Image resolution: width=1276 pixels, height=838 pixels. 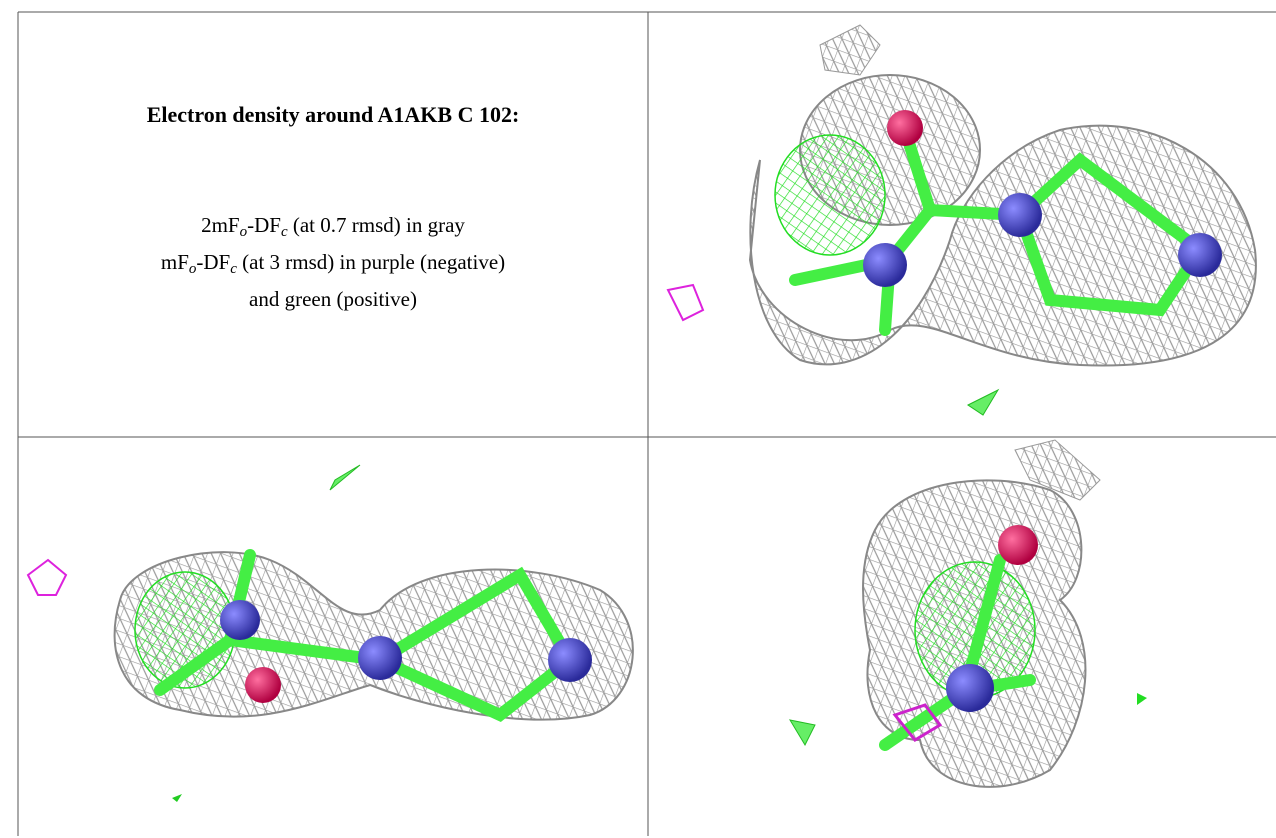 I want to click on legend-line: and green (positive), so click(x=333, y=299).